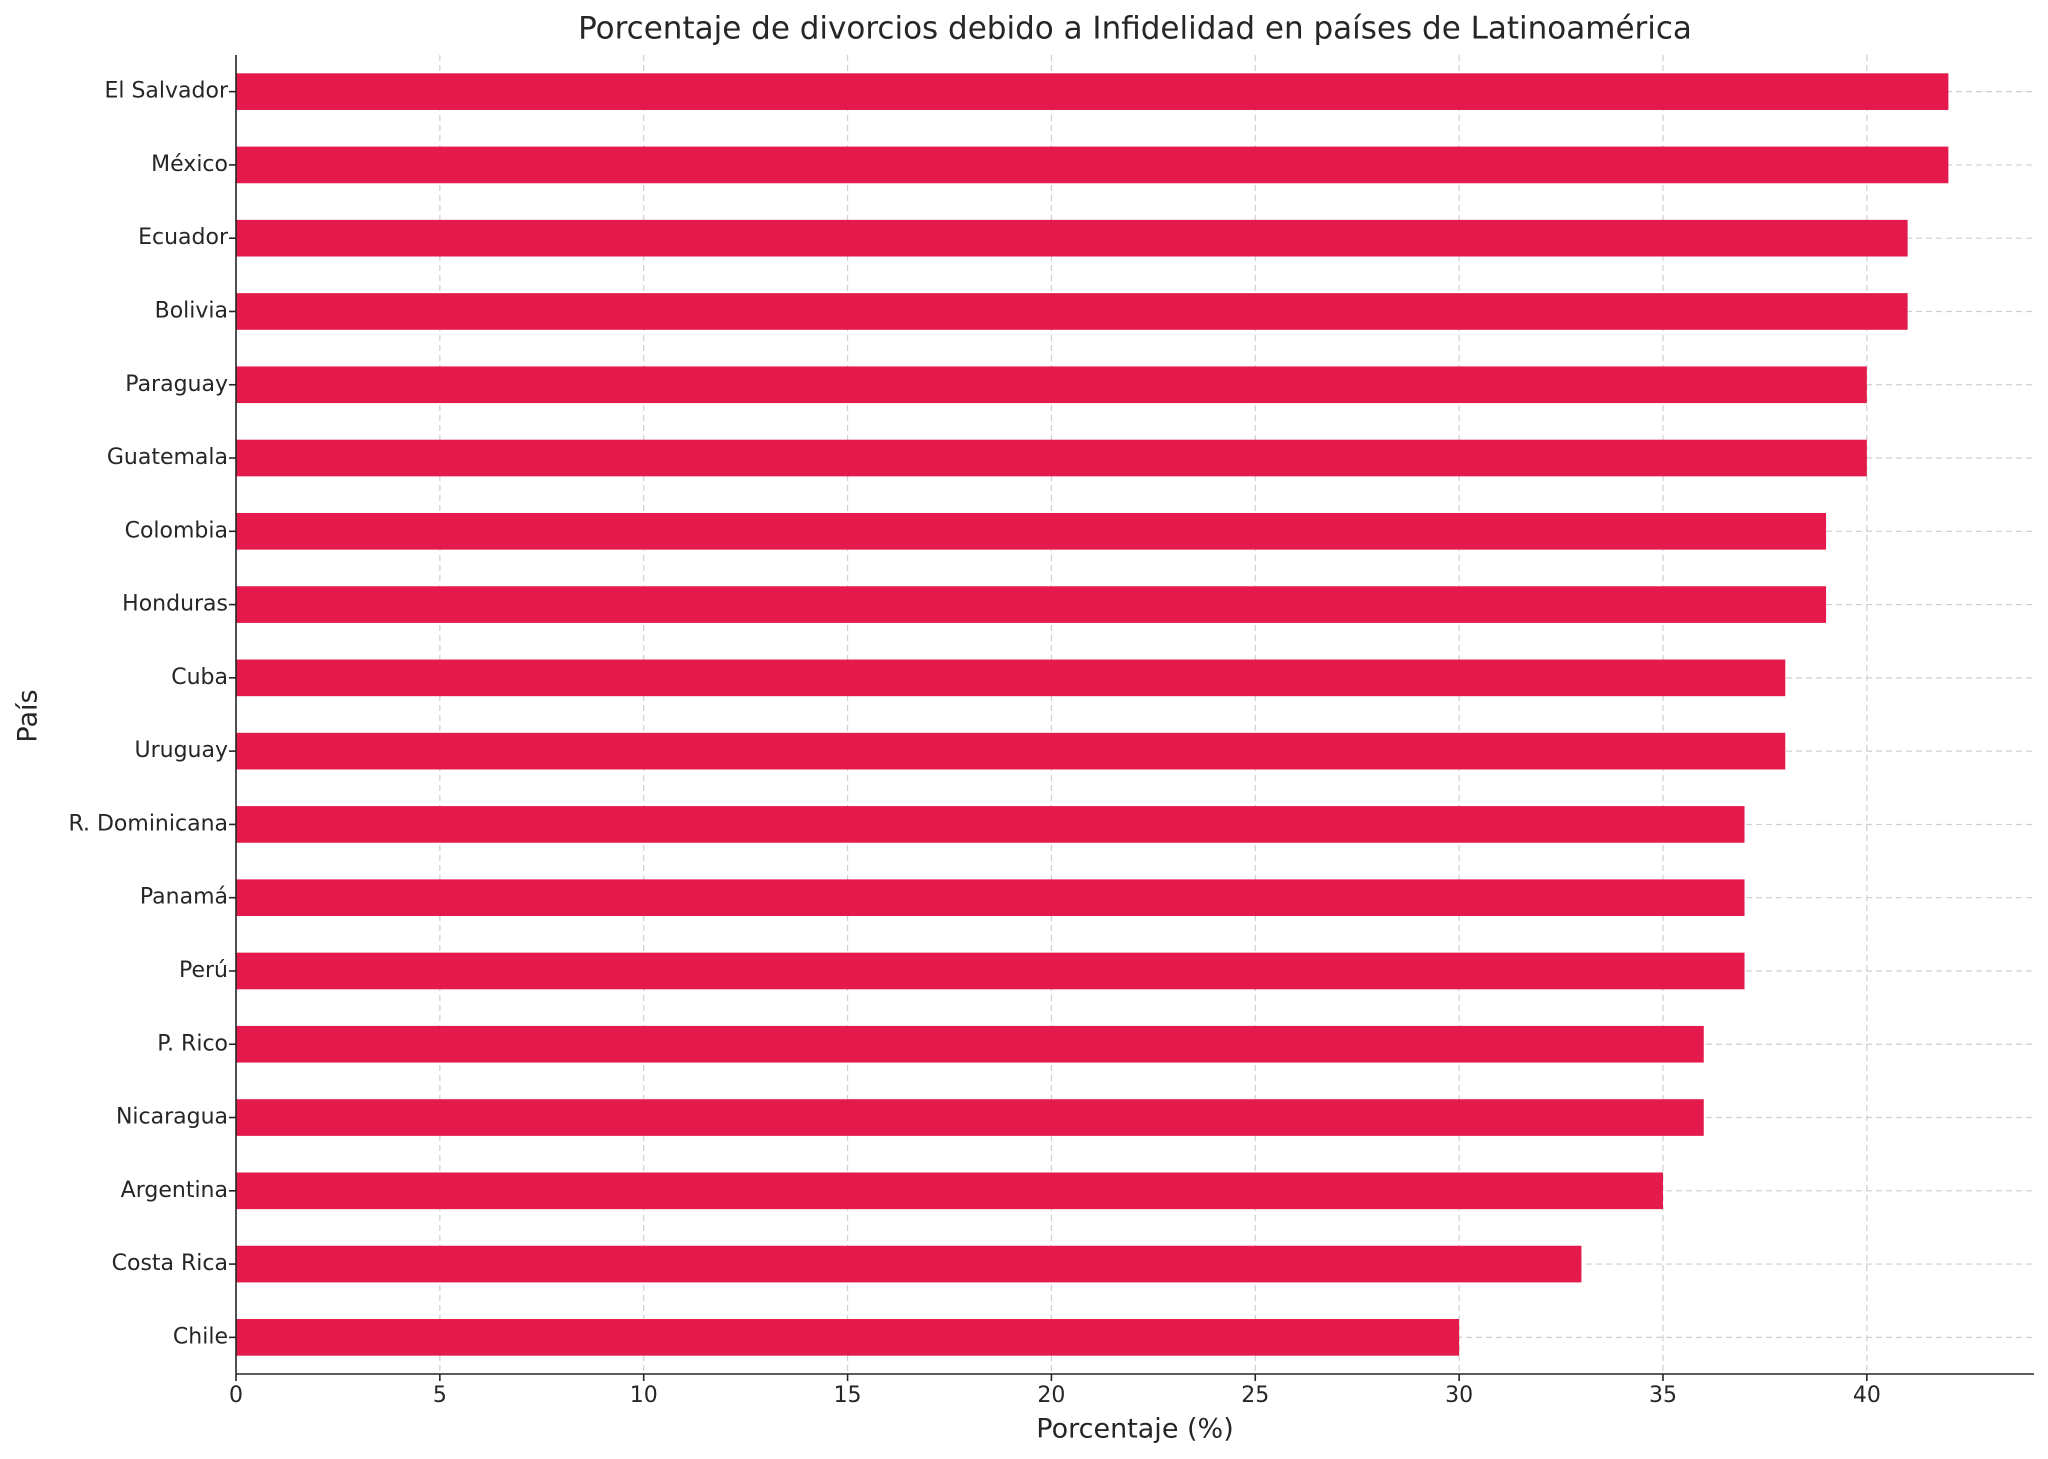 This screenshot has width=2048, height=1459. What do you see at coordinates (149, 823) in the screenshot?
I see `y-tick-label: R. Dominicana` at bounding box center [149, 823].